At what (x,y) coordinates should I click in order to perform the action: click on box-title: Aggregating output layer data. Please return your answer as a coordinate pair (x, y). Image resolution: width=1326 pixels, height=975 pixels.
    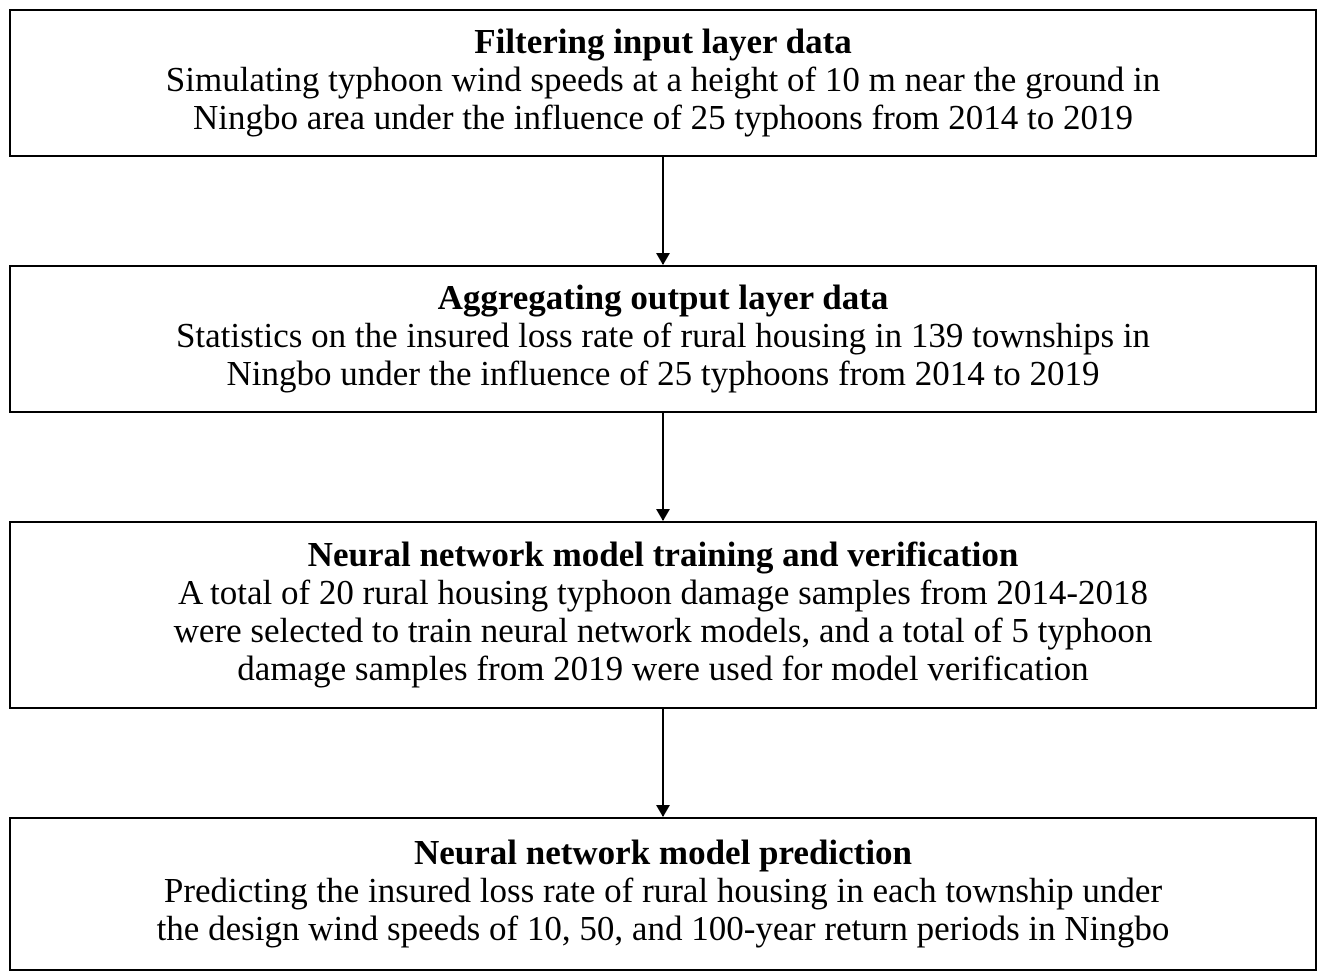
    Looking at the image, I should click on (663, 297).